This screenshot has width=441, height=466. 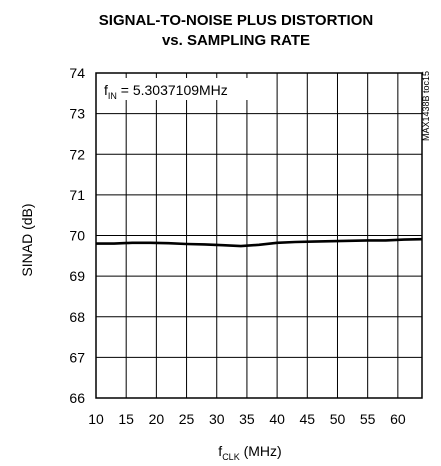 What do you see at coordinates (96, 419) in the screenshot?
I see `x-tick-label: 10` at bounding box center [96, 419].